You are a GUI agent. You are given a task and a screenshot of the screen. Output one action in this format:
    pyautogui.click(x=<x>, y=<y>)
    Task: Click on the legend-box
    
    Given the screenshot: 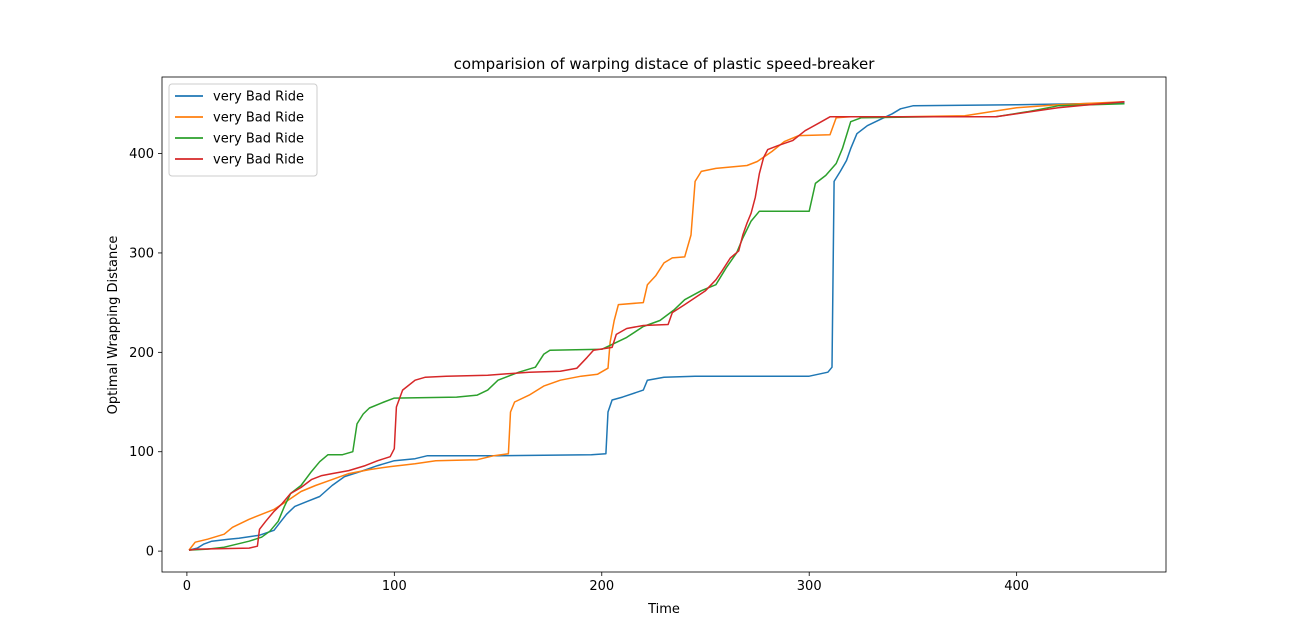 What is the action you would take?
    pyautogui.click(x=243, y=130)
    